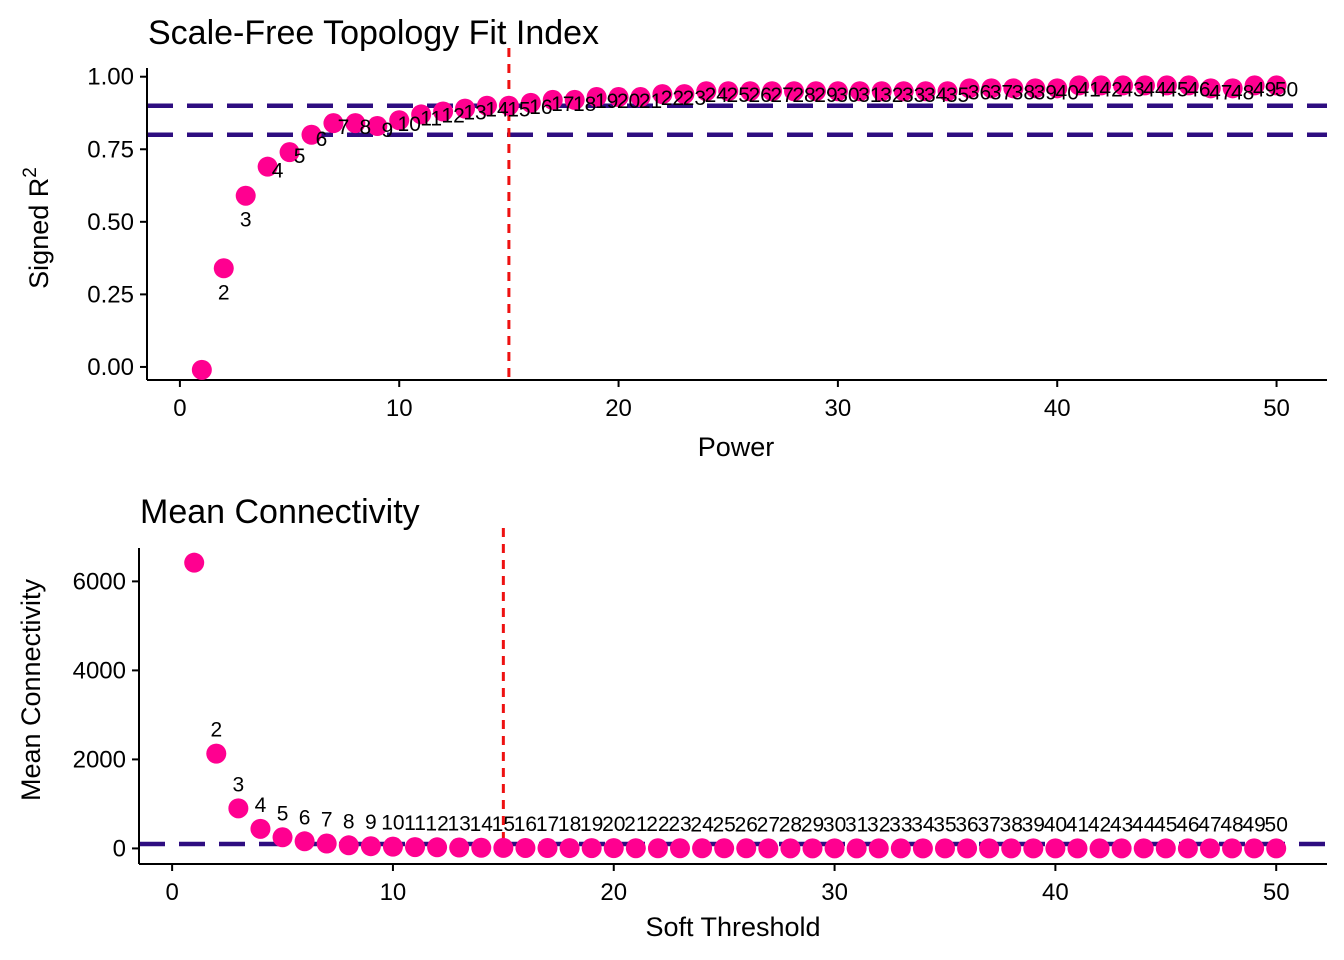 The width and height of the screenshot is (1344, 960). I want to click on y-axis-title-superscript: 2, so click(30, 172).